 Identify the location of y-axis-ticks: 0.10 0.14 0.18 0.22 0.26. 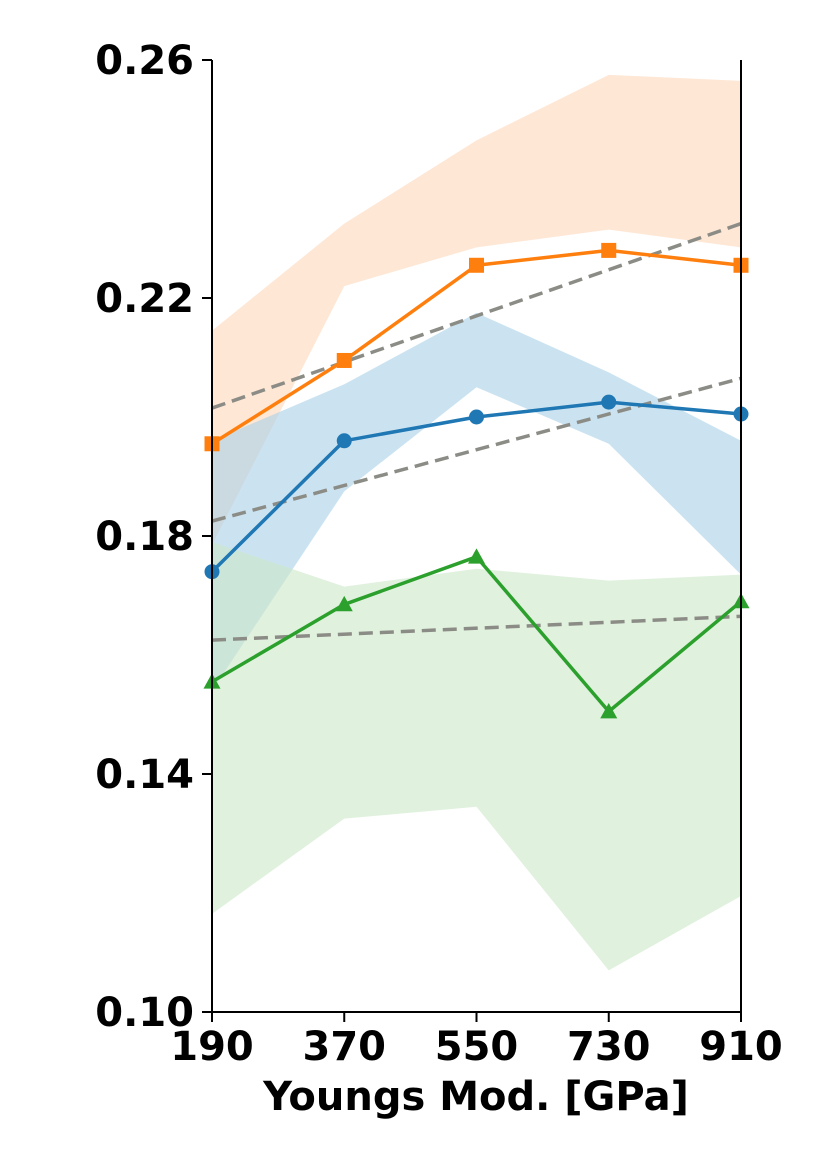
(153, 537).